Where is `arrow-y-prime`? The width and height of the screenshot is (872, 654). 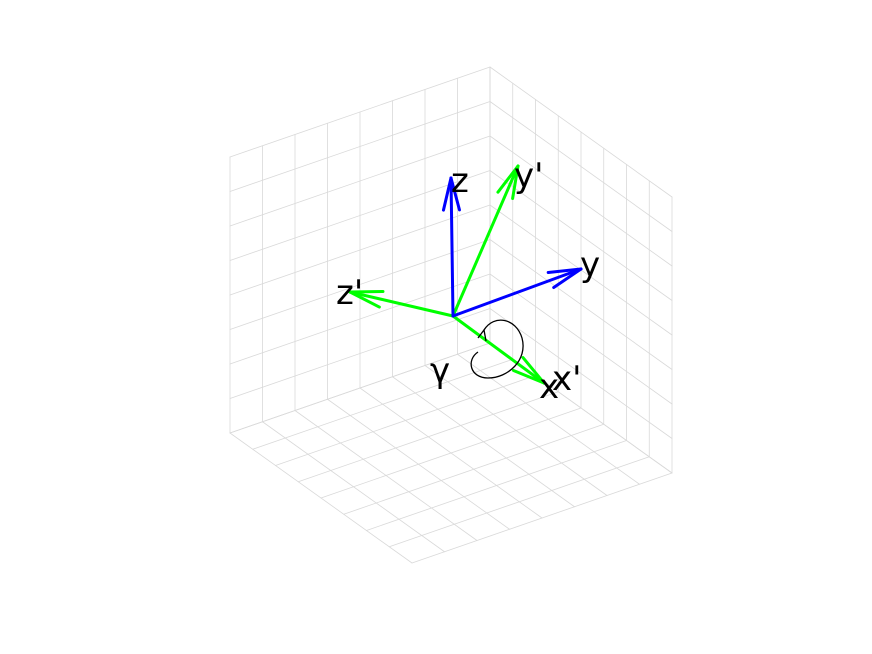 arrow-y-prime is located at coordinates (485, 241).